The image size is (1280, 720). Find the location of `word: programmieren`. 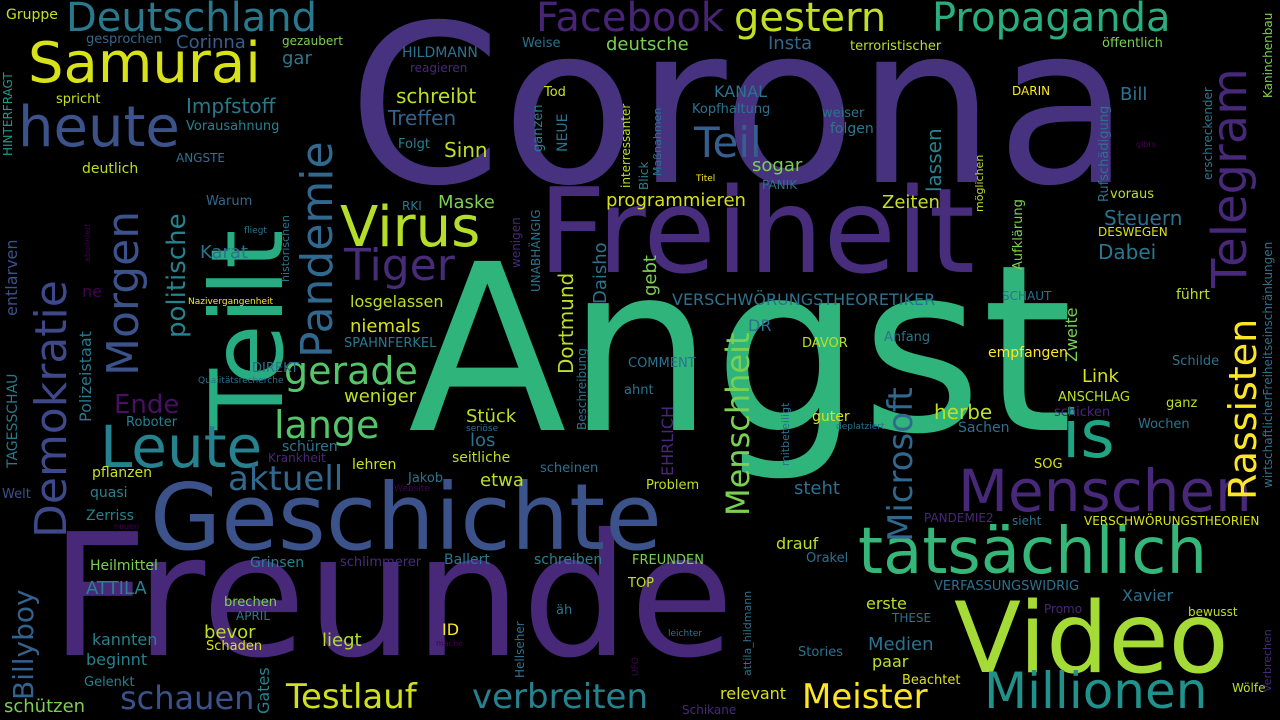

word: programmieren is located at coordinates (676, 200).